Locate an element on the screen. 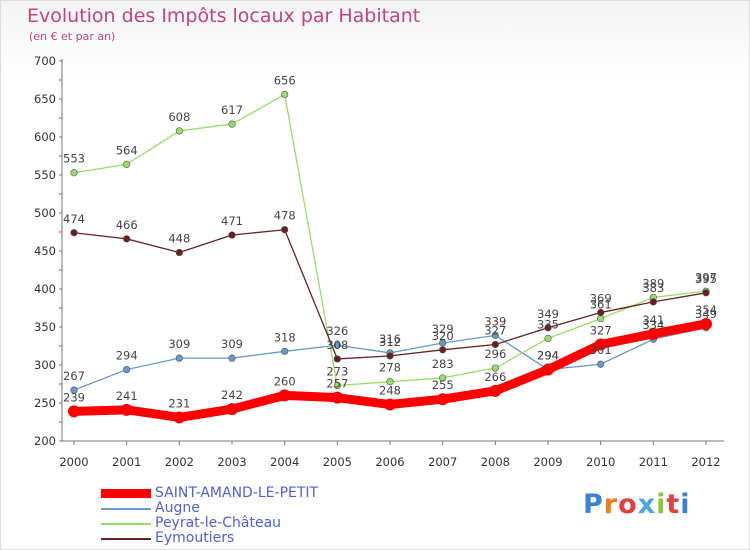 The width and height of the screenshot is (750, 550). data-label: 395 is located at coordinates (706, 279).